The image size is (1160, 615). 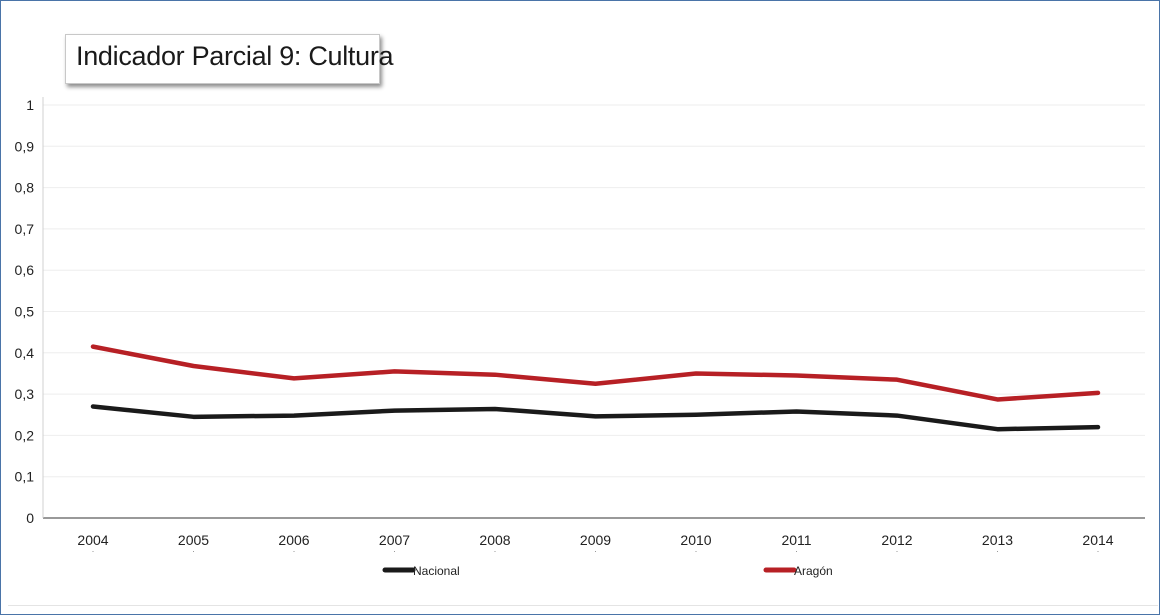 I want to click on legend-label: Aragón, so click(x=813, y=571).